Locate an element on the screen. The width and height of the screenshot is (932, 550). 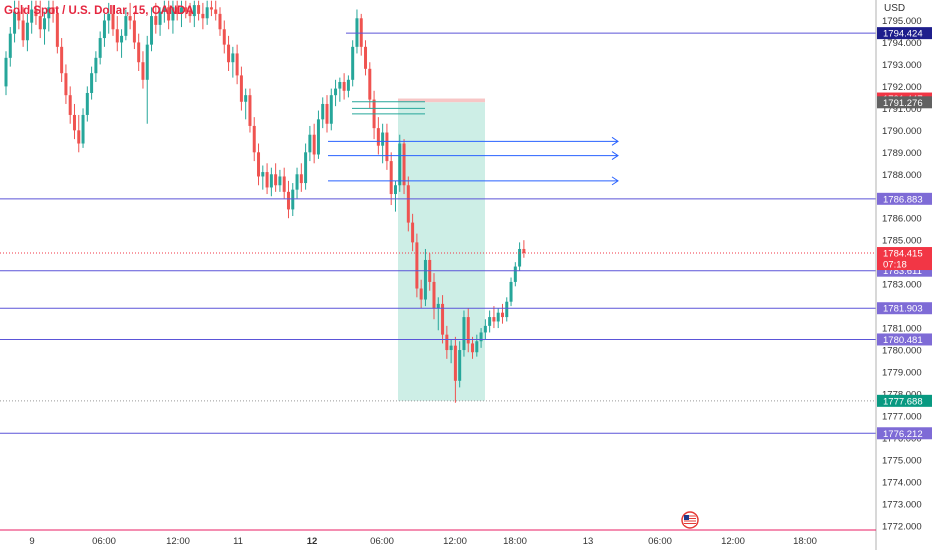
symbol-title: Gold Spot / U.S. Dollar, 15, OANDA is located at coordinates (99, 11).